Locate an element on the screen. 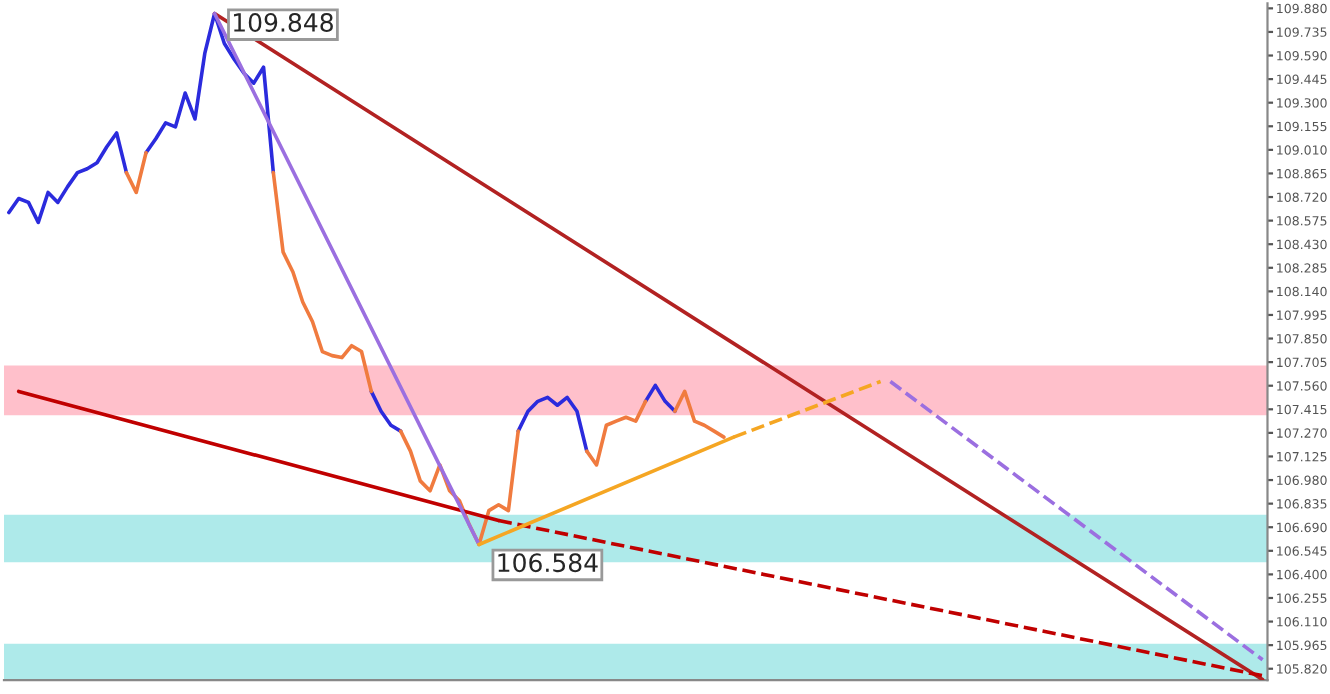 This screenshot has height=694, width=1330. annotation: 106.584 is located at coordinates (548, 563).